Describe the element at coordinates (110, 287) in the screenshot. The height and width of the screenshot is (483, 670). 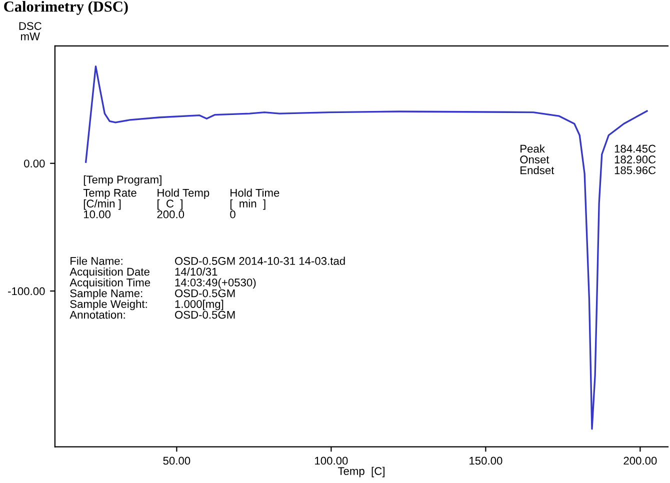
I see `annotation: File Name: Acquisition Date Acquisition Time Sample Name: Sample Weight: Annotation:` at that location.